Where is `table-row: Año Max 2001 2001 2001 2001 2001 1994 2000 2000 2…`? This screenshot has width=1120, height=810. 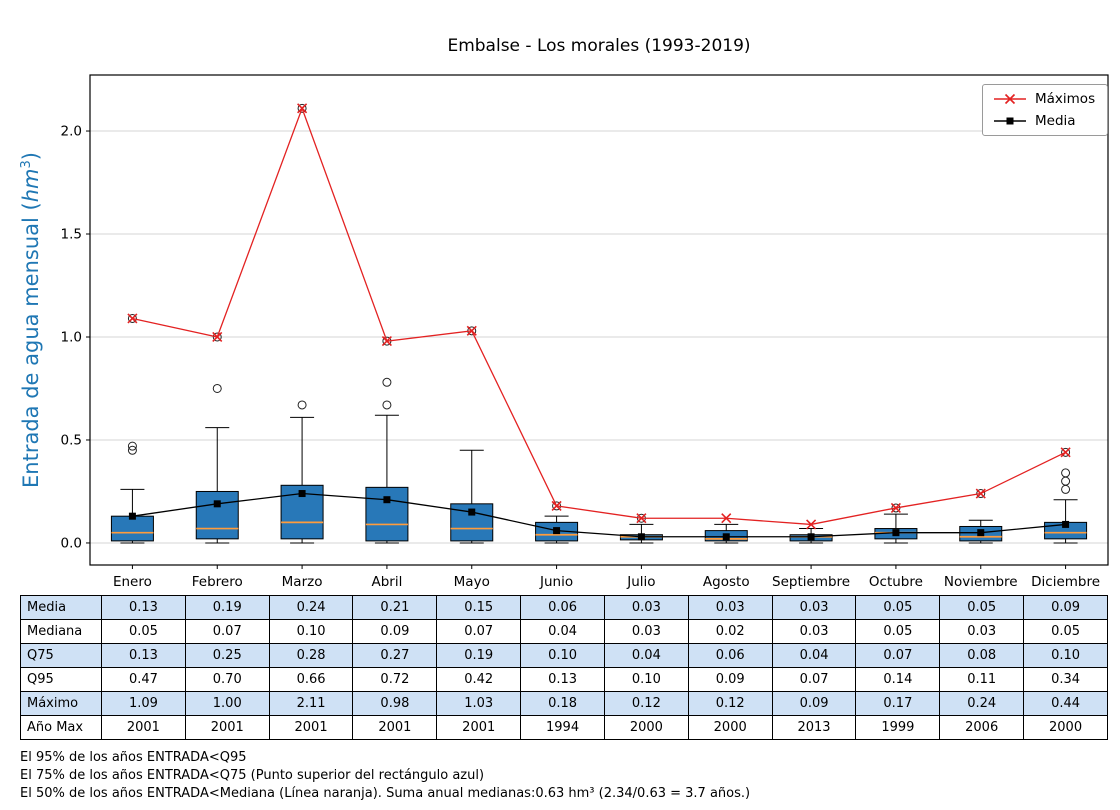 table-row: Año Max 2001 2001 2001 2001 2001 1994 2000 2000 2… is located at coordinates (564, 727).